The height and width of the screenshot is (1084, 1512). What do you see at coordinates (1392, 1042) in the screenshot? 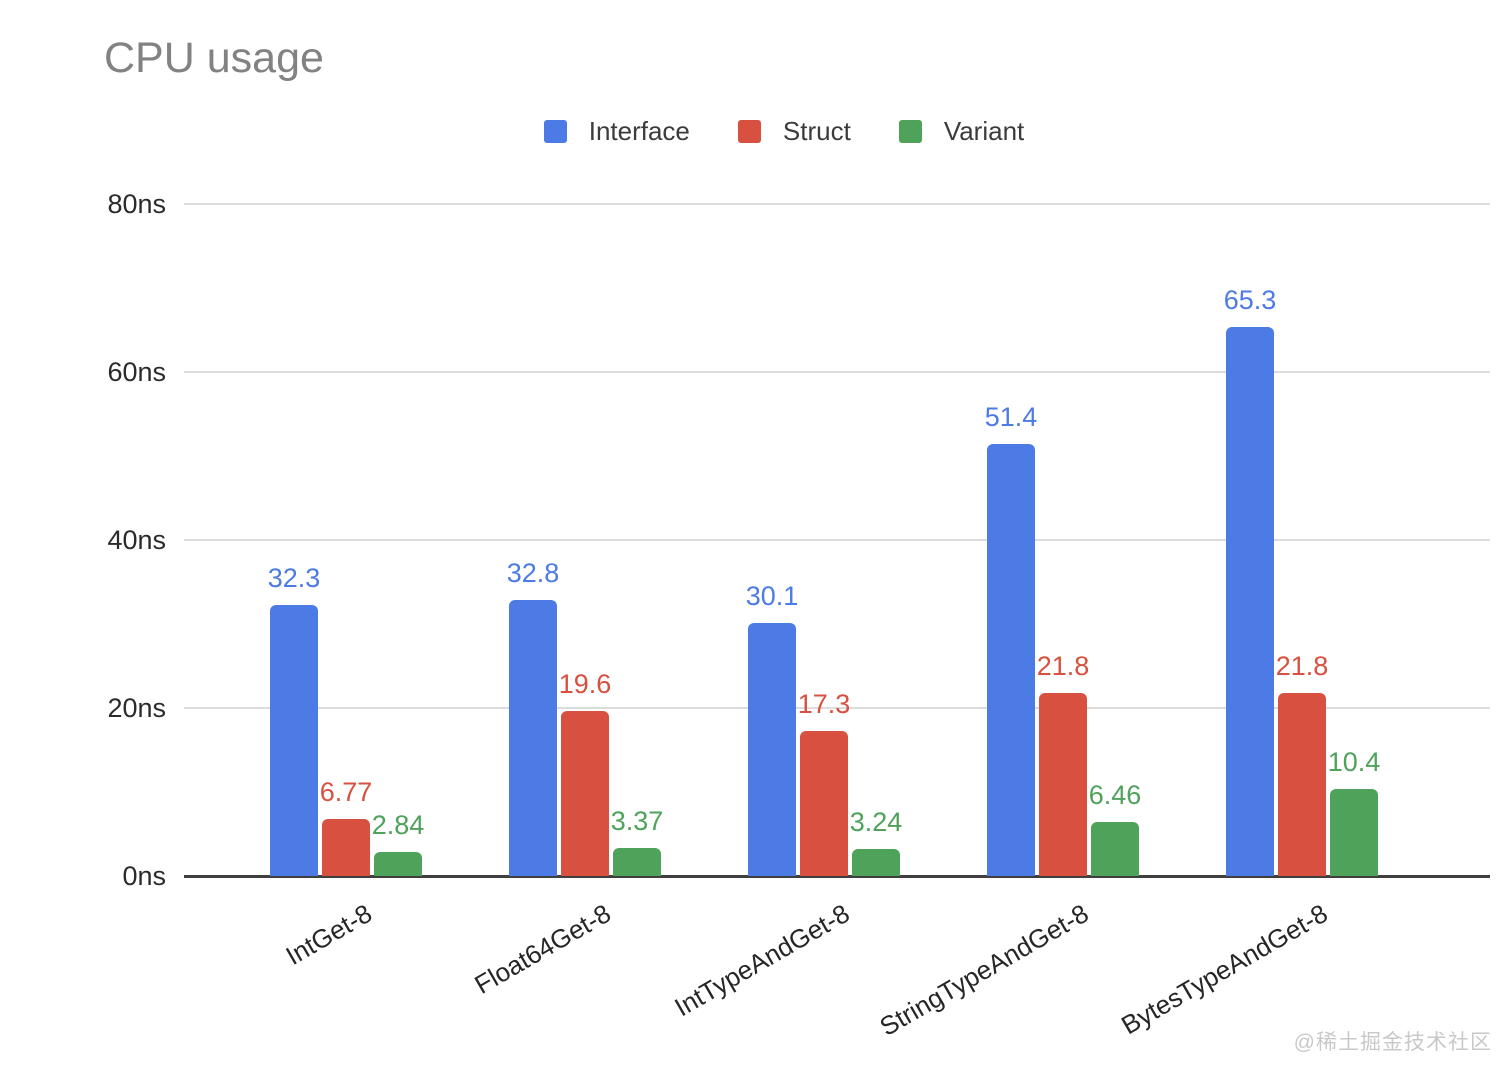
I see `watermark: @稀土掘金技术社区` at bounding box center [1392, 1042].